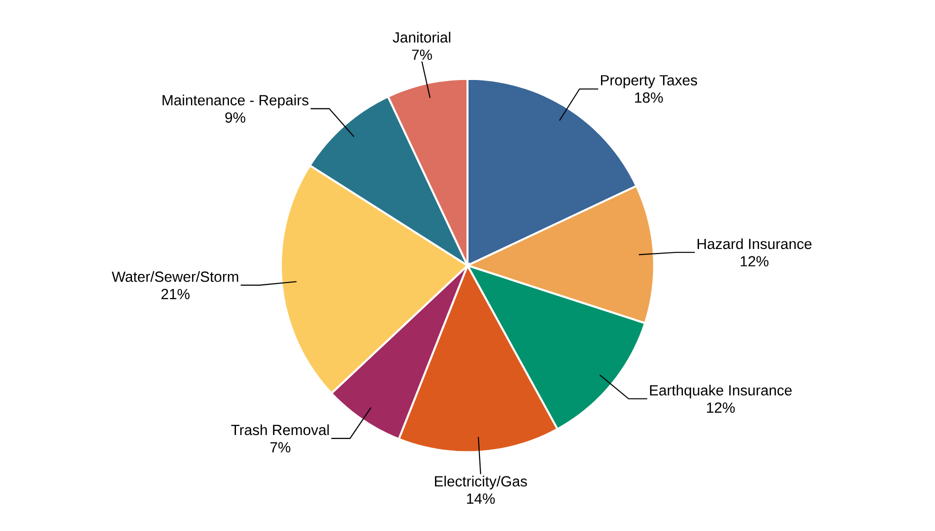  I want to click on slice-label: Water/Sewer/Storm, so click(175, 276).